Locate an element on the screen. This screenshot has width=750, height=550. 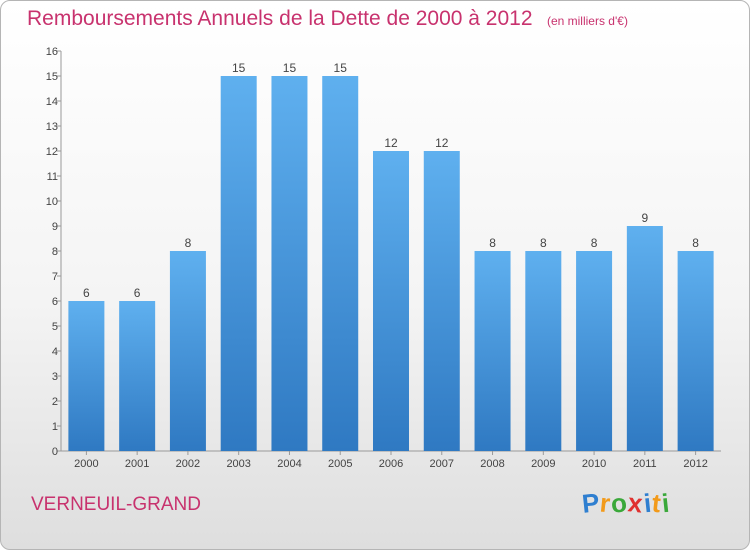
y-tick-label: 13 is located at coordinates (52, 127).